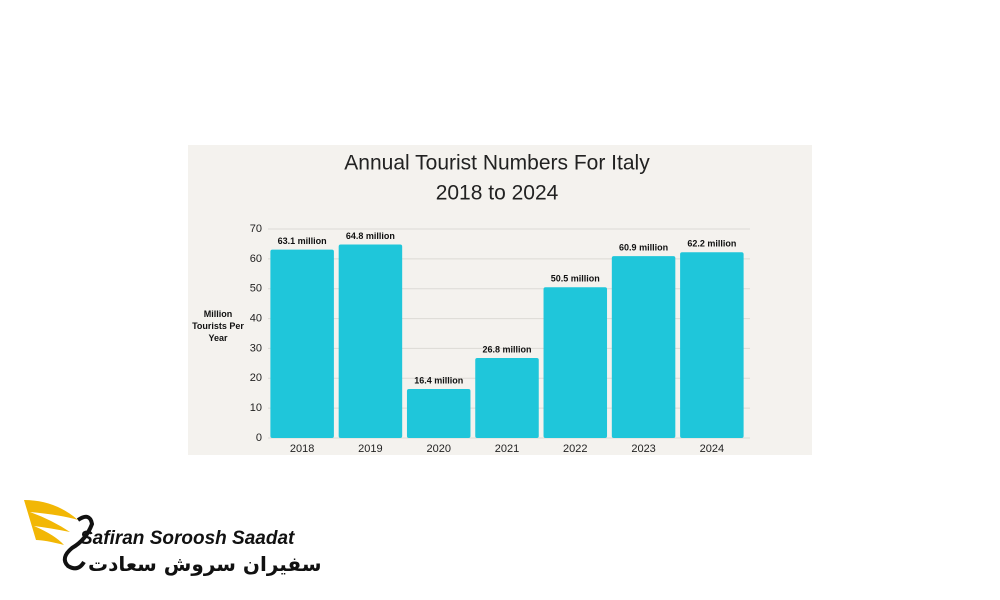  Describe the element at coordinates (497, 163) in the screenshot. I see `chart-title: Annual Tourist Numbers For Italy` at that location.